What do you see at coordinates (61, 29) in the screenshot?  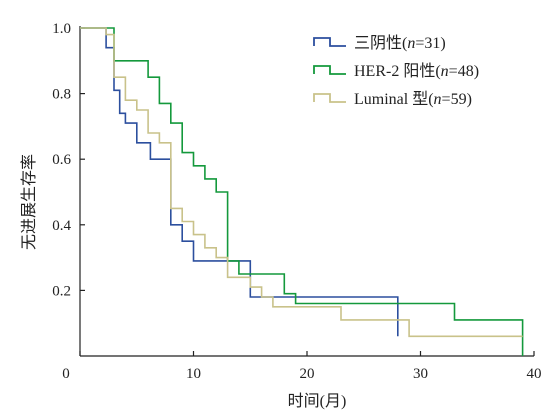 I see `y-tick-label: 1.0` at bounding box center [61, 29].